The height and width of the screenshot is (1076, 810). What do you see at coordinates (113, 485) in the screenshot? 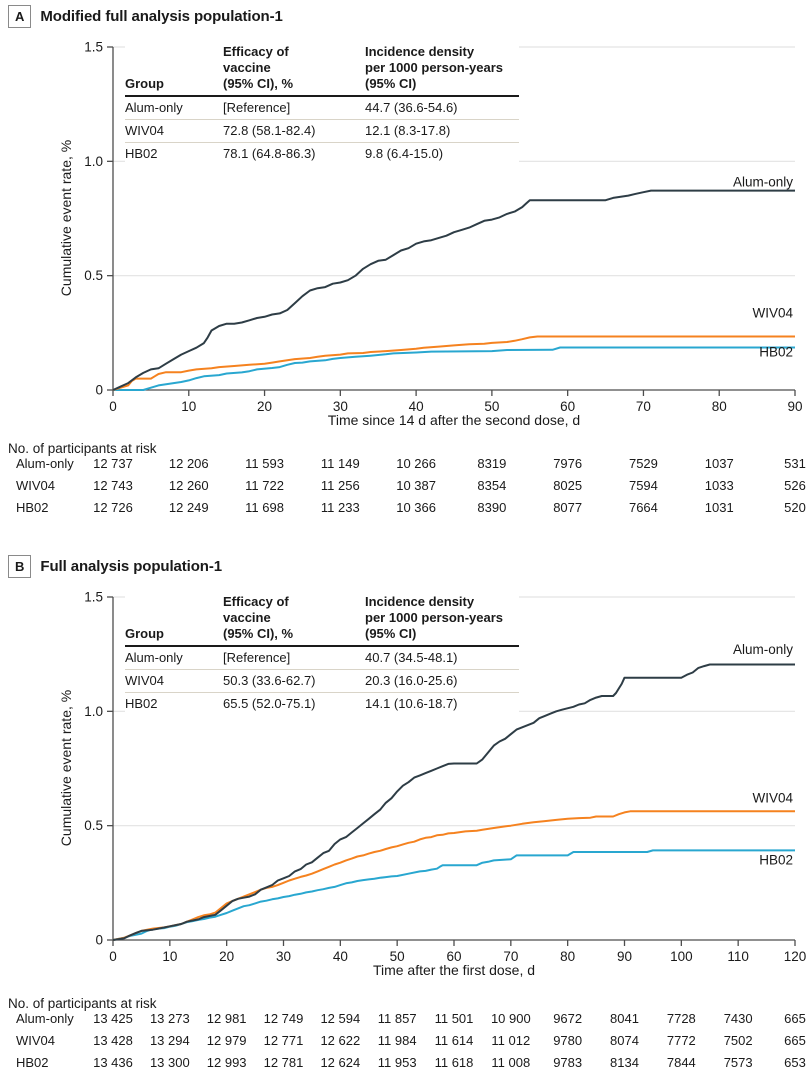
I see `risk-value: 12 743` at bounding box center [113, 485].